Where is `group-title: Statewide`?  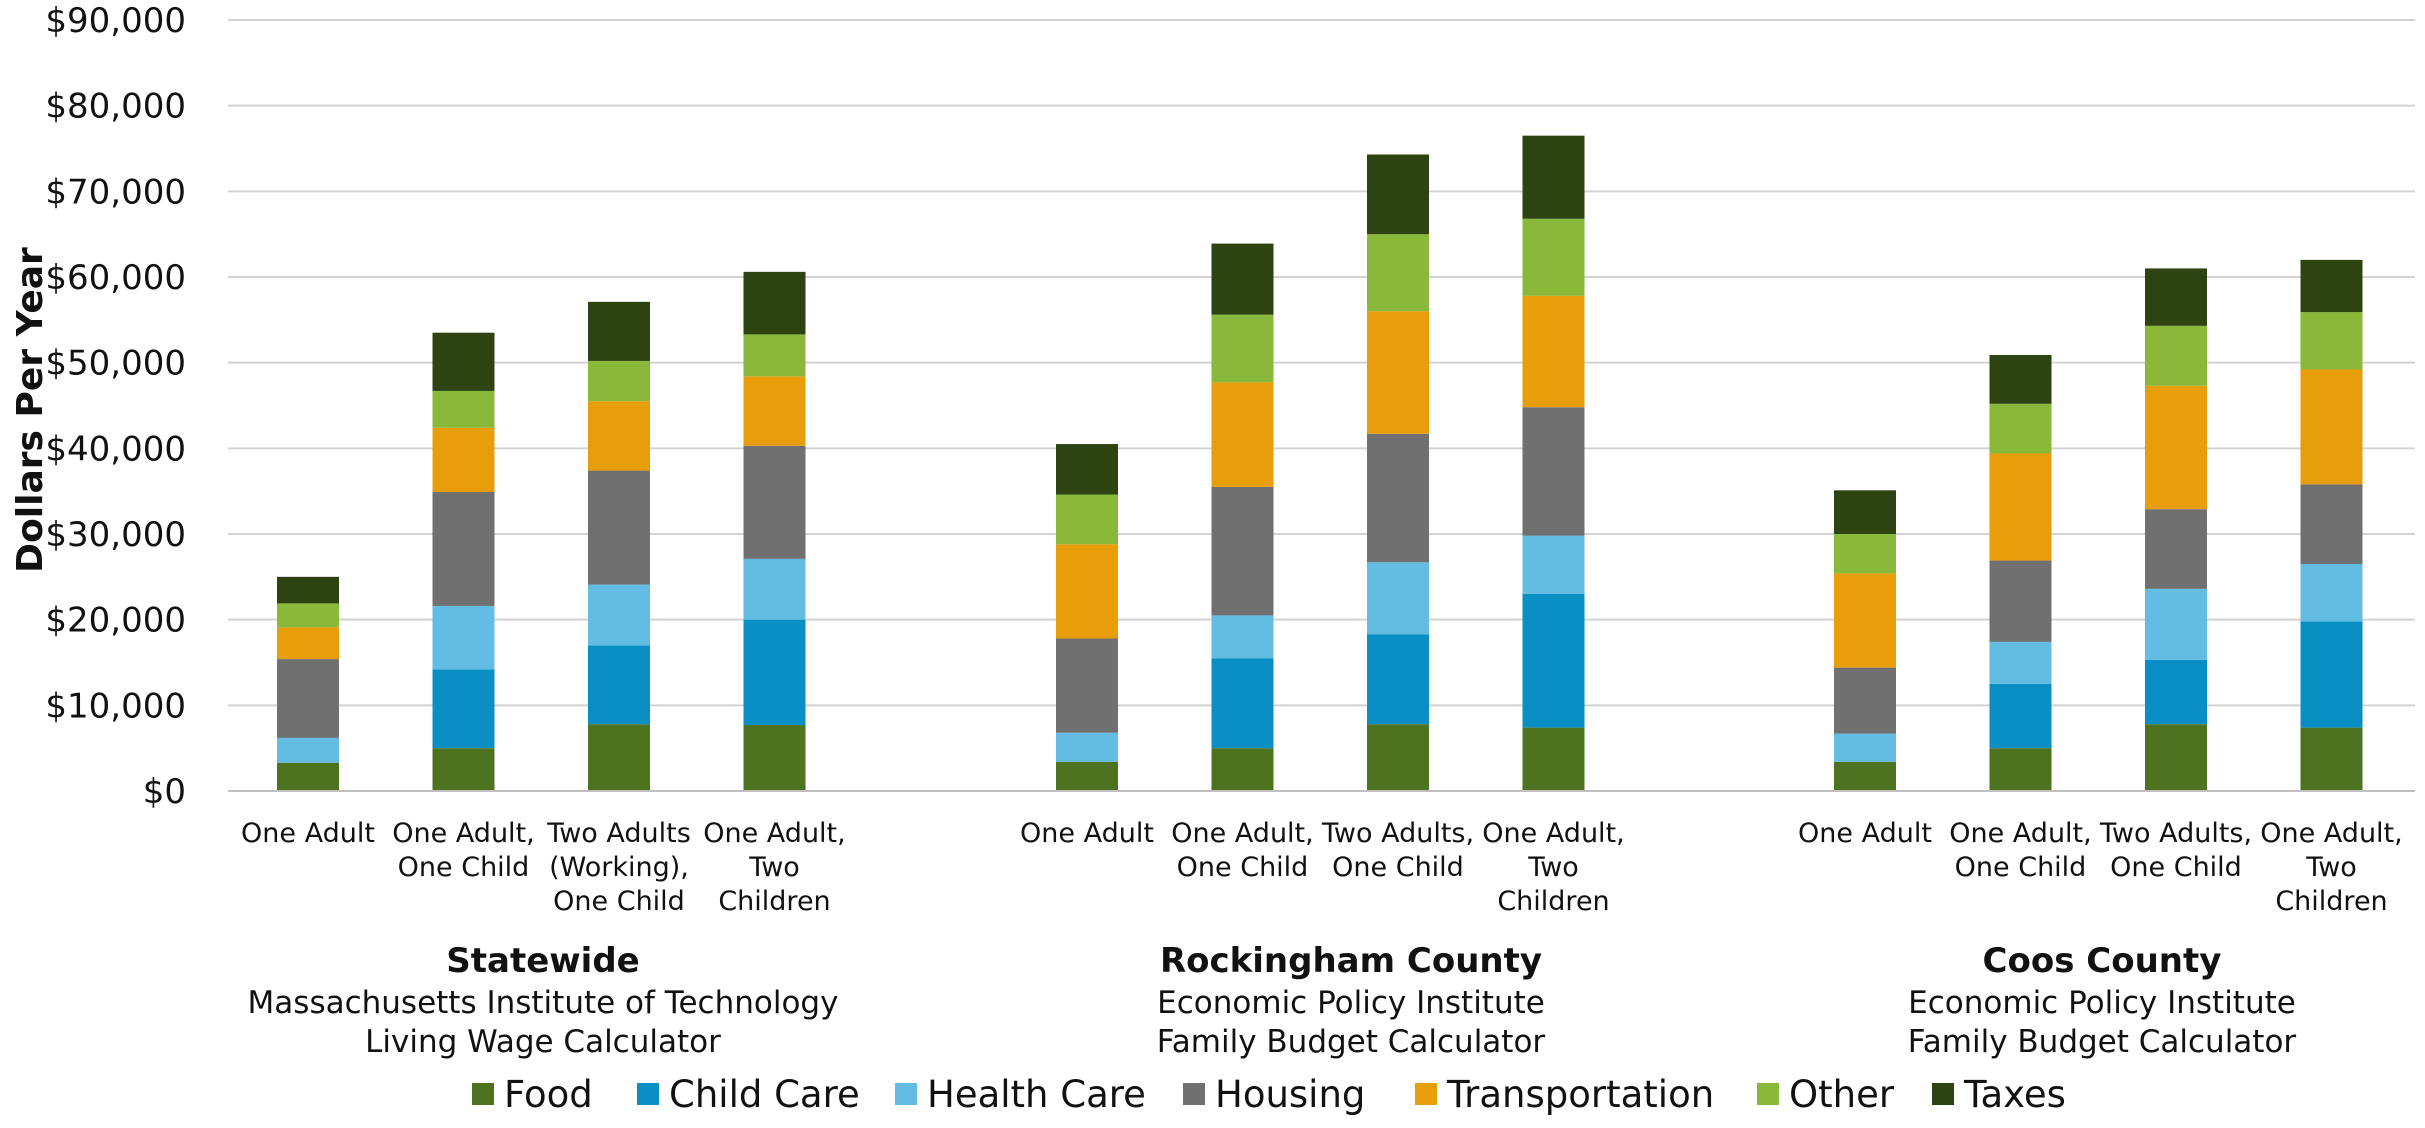 group-title: Statewide is located at coordinates (542, 961).